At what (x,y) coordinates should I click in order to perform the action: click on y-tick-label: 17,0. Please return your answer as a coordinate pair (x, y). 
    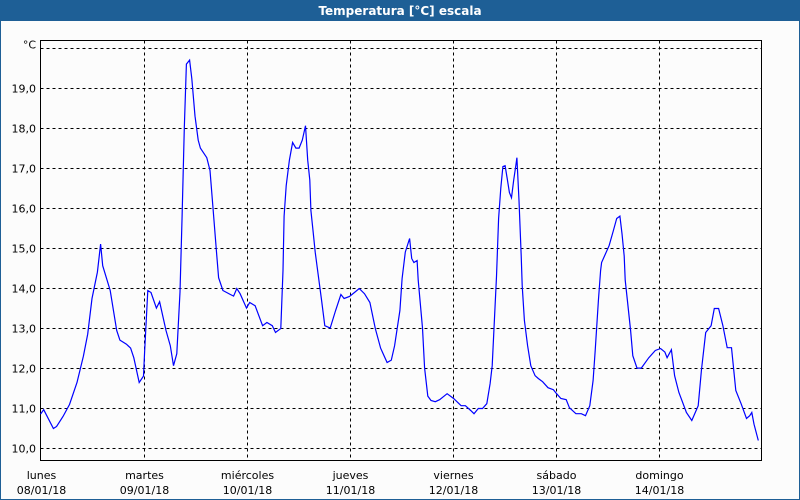
    Looking at the image, I should click on (24, 169).